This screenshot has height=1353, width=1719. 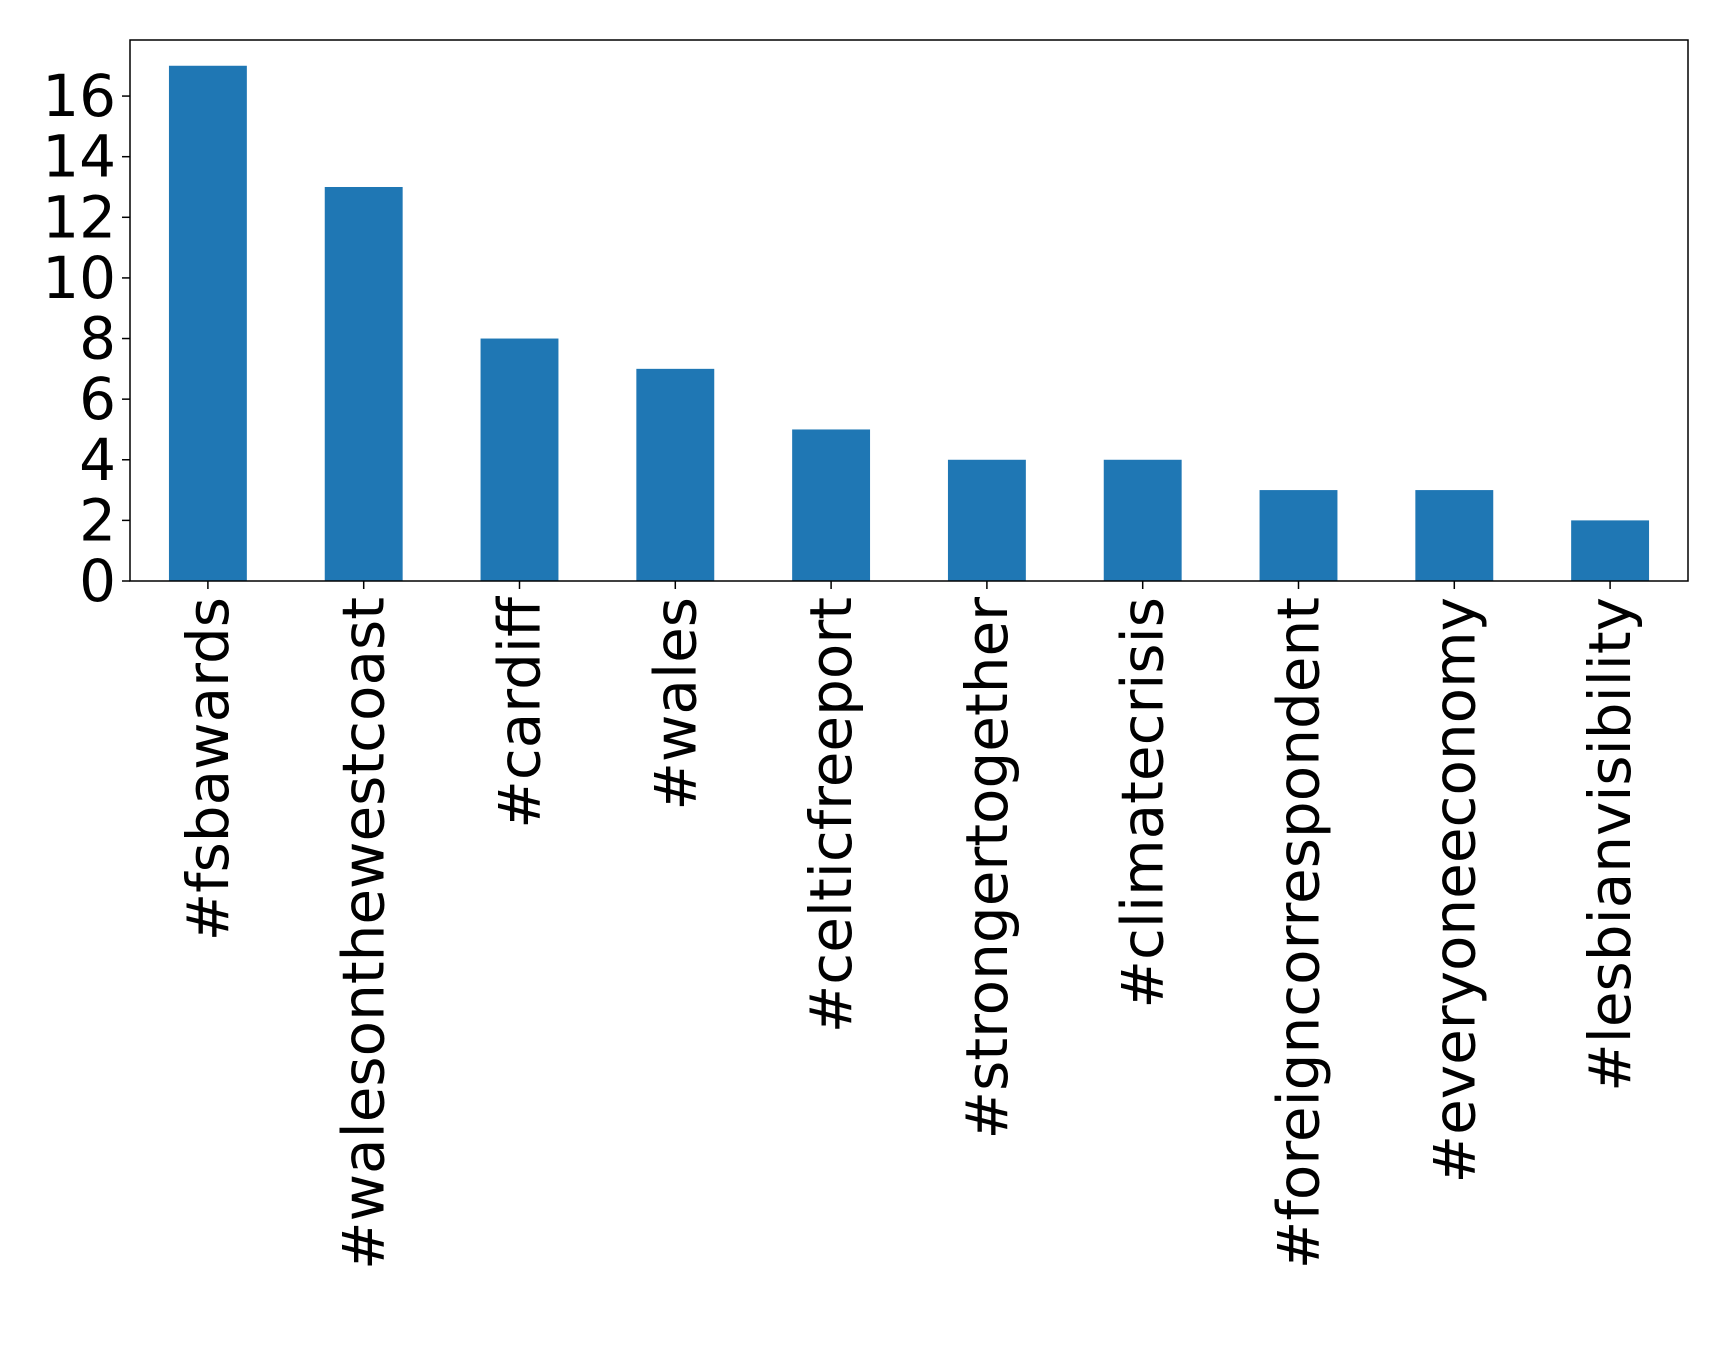 What do you see at coordinates (79, 157) in the screenshot?
I see `y-tick-label: 14` at bounding box center [79, 157].